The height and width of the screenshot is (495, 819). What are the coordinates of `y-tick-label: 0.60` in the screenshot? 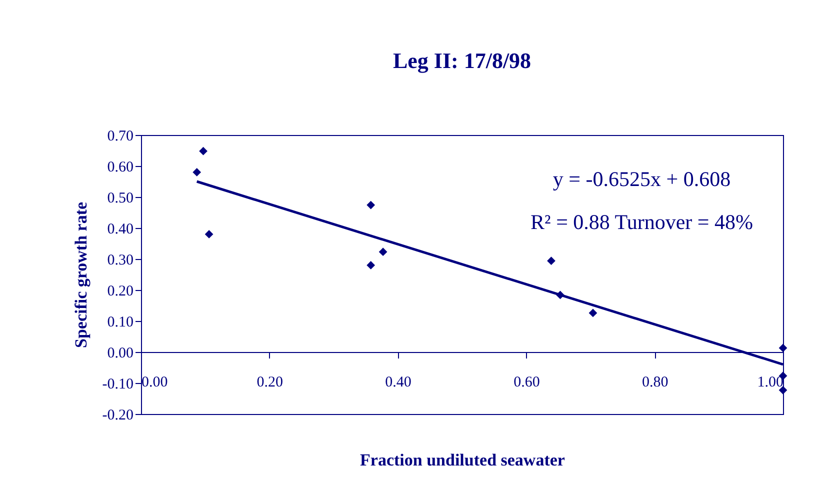 It's located at (120, 168).